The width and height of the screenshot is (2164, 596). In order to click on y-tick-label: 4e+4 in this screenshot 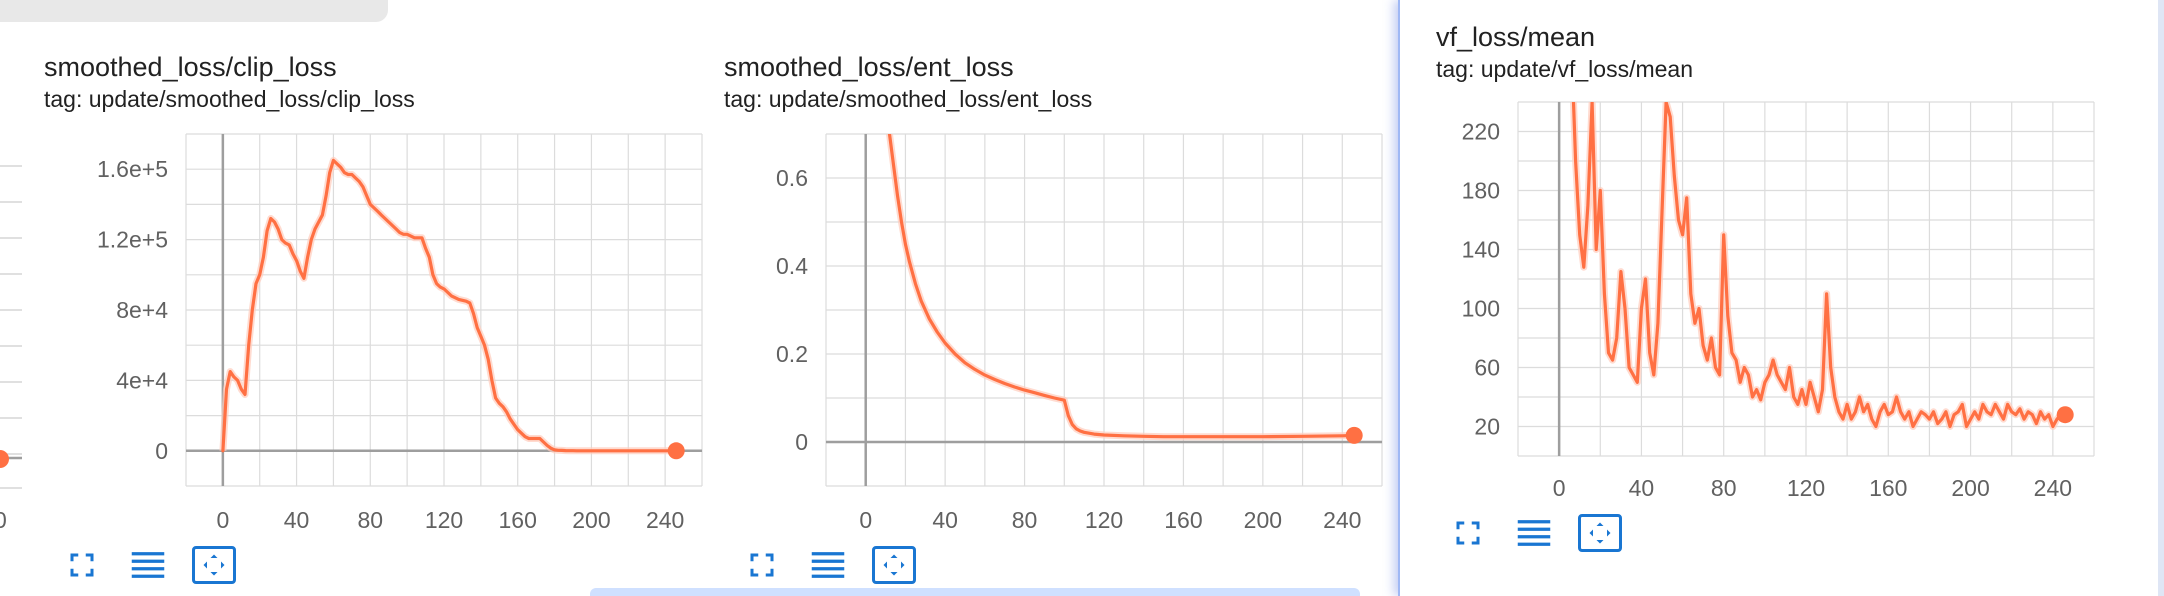, I will do `click(142, 380)`.